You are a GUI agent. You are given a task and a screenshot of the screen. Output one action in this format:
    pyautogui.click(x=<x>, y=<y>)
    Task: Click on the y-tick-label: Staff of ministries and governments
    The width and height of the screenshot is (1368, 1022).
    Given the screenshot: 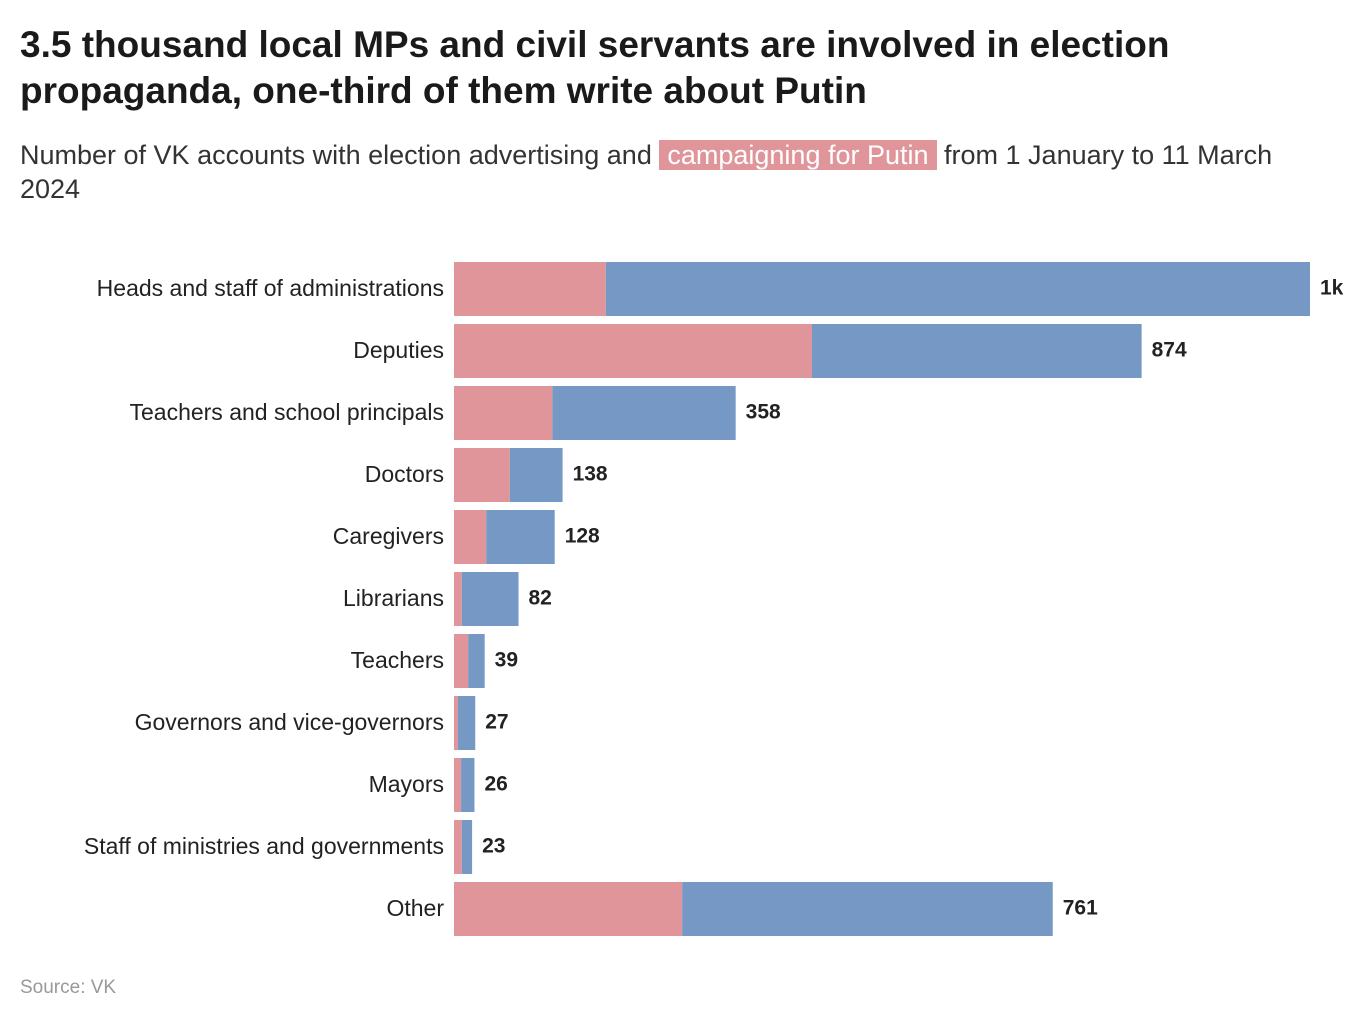 What is the action you would take?
    pyautogui.click(x=264, y=846)
    